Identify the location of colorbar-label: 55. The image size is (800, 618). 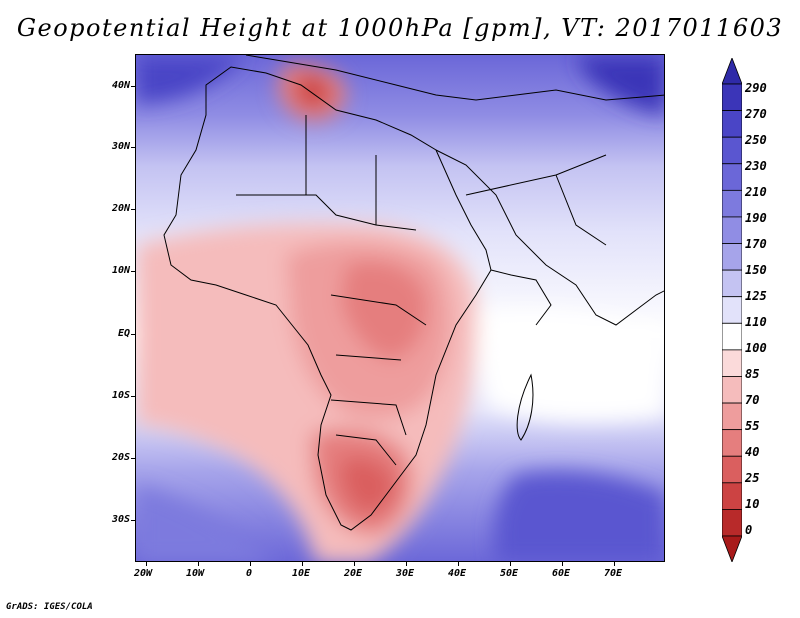
(752, 426).